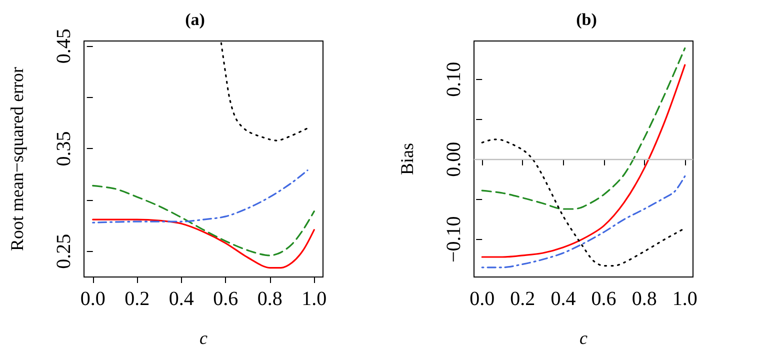 The height and width of the screenshot is (364, 783). What do you see at coordinates (454, 79) in the screenshot?
I see `y-tick-label: 0.10` at bounding box center [454, 79].